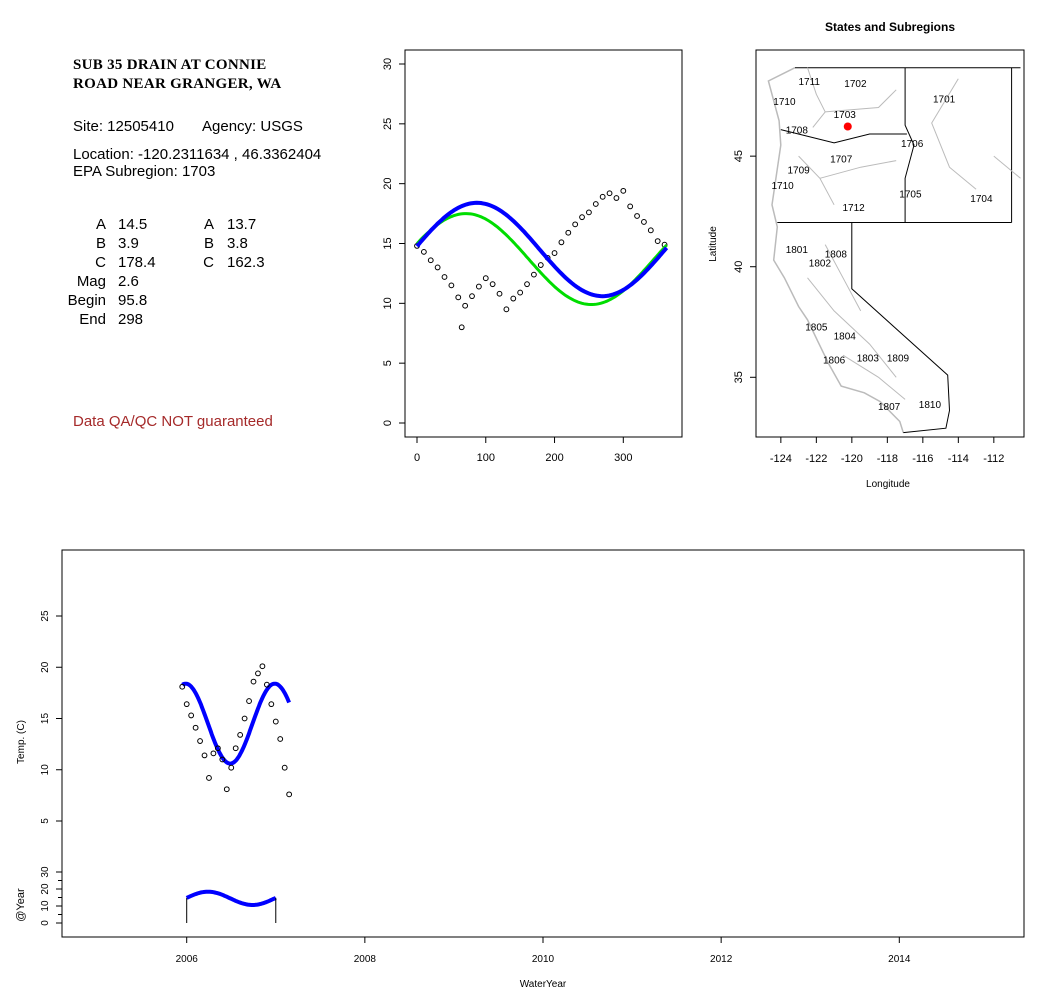  What do you see at coordinates (123, 126) in the screenshot?
I see `site-id: Site: 12505410` at bounding box center [123, 126].